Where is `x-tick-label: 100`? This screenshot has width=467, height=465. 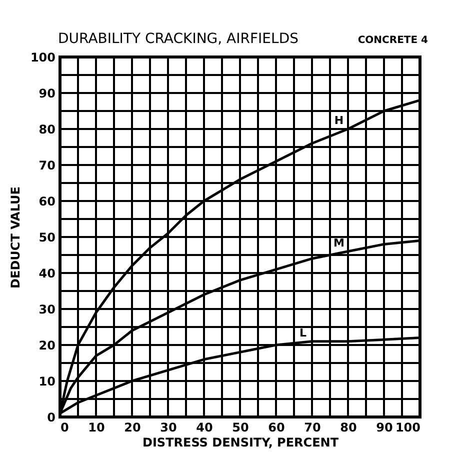 x-tick-label: 100 is located at coordinates (407, 427).